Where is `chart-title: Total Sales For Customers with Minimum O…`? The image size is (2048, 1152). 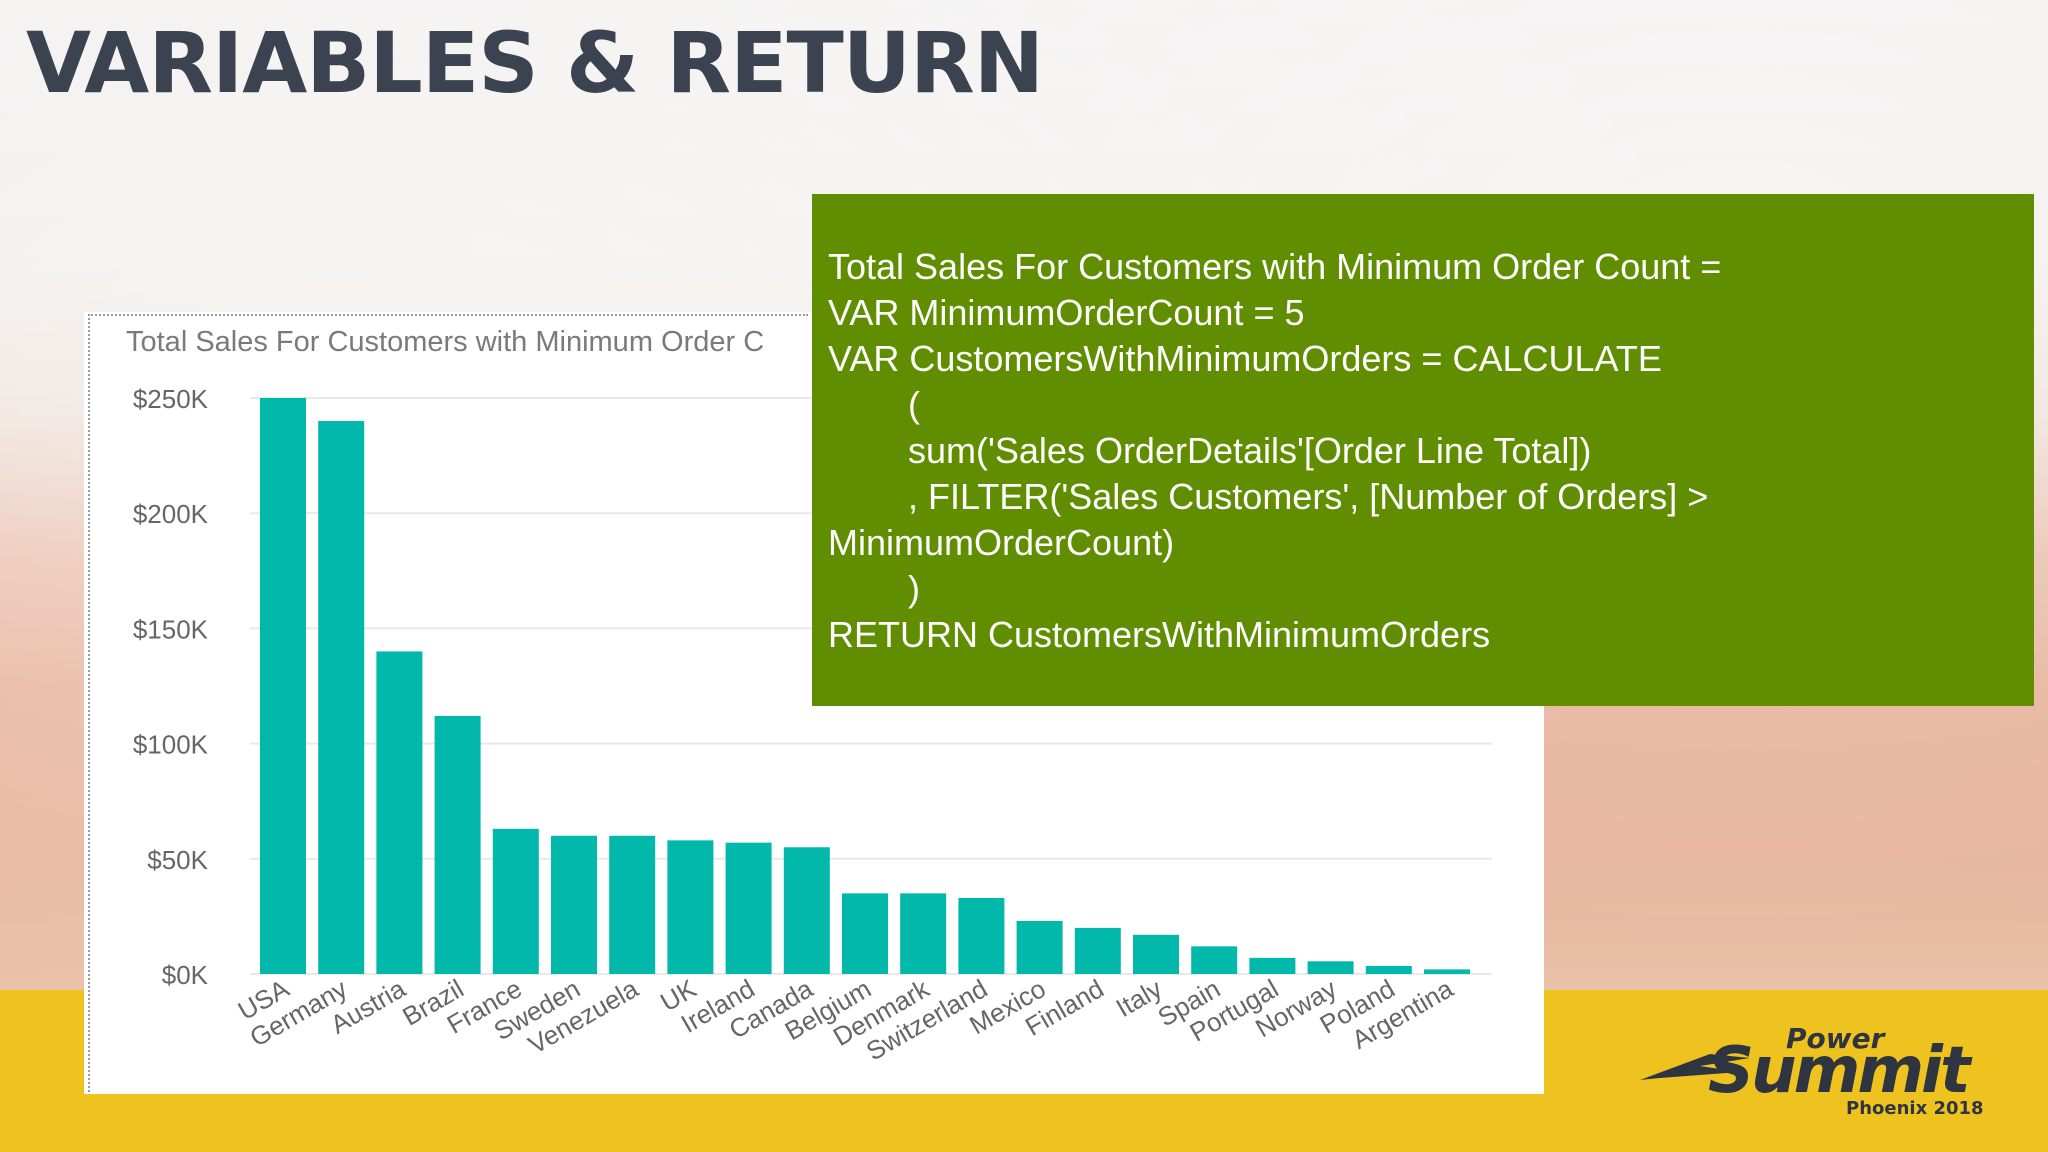 chart-title: Total Sales For Customers with Minimum O… is located at coordinates (445, 342).